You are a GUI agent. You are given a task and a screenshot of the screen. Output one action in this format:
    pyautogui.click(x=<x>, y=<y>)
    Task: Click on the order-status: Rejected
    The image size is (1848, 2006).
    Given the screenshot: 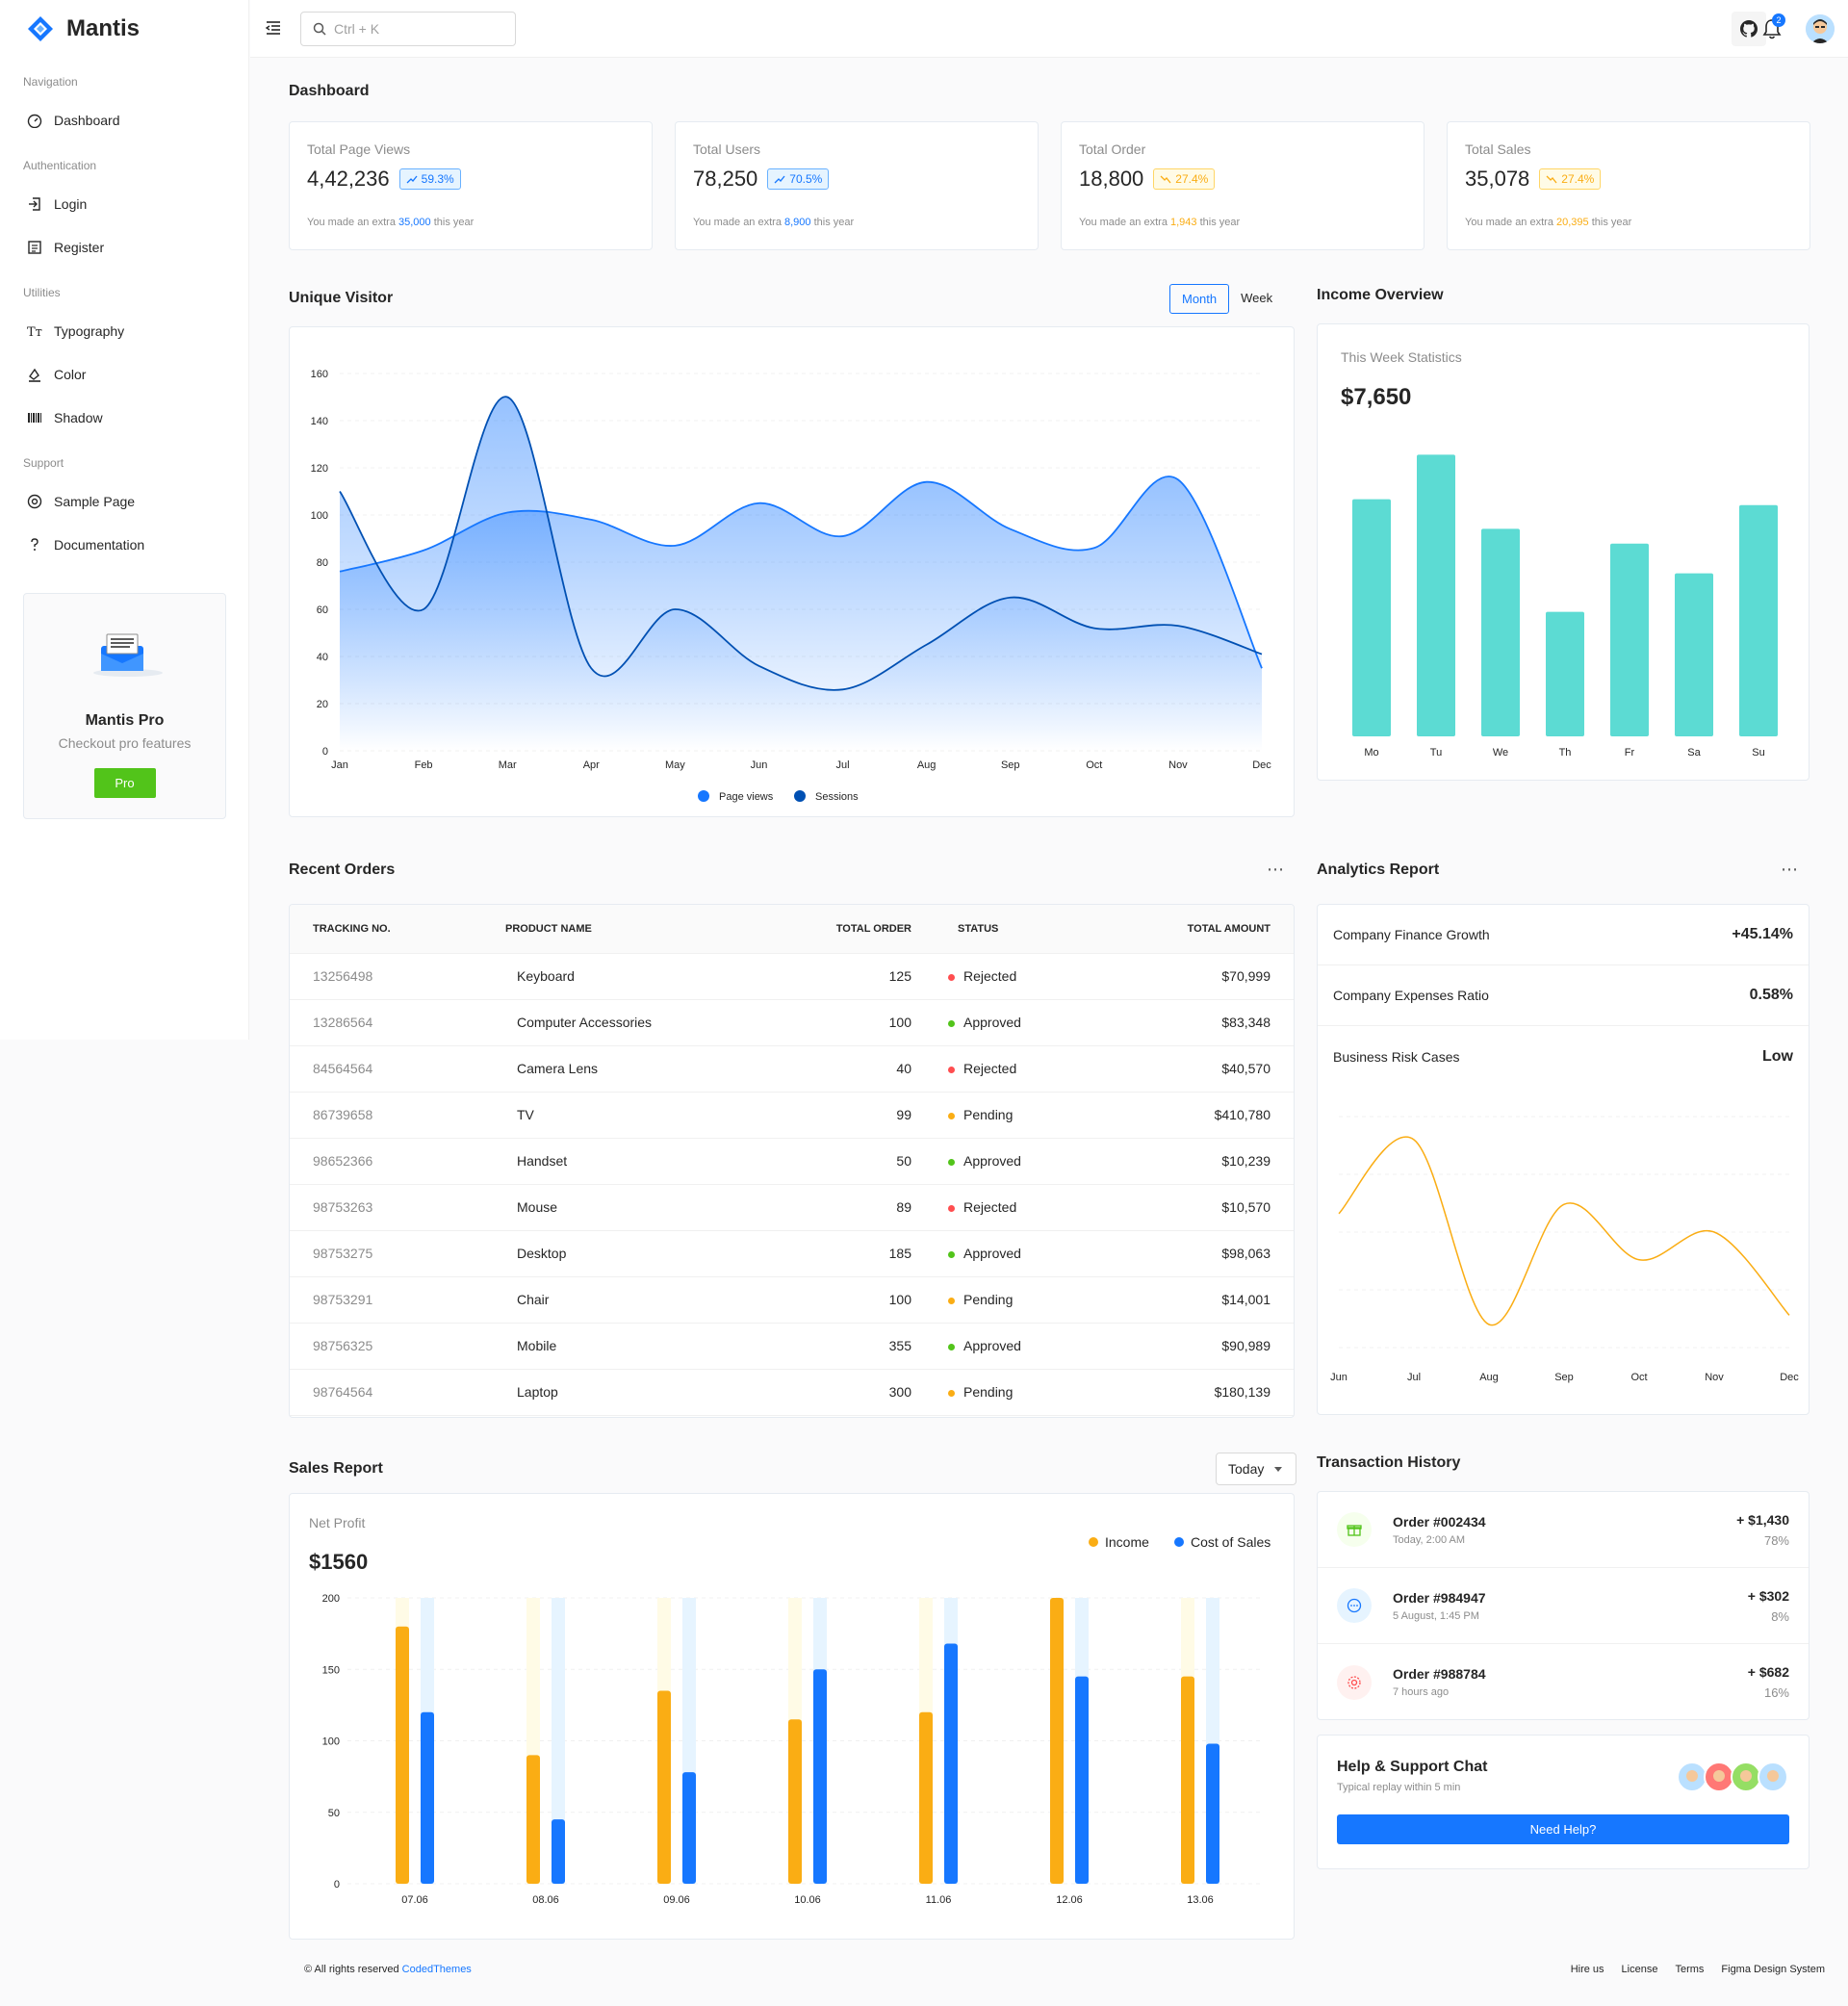 What is the action you would take?
    pyautogui.click(x=1007, y=1207)
    